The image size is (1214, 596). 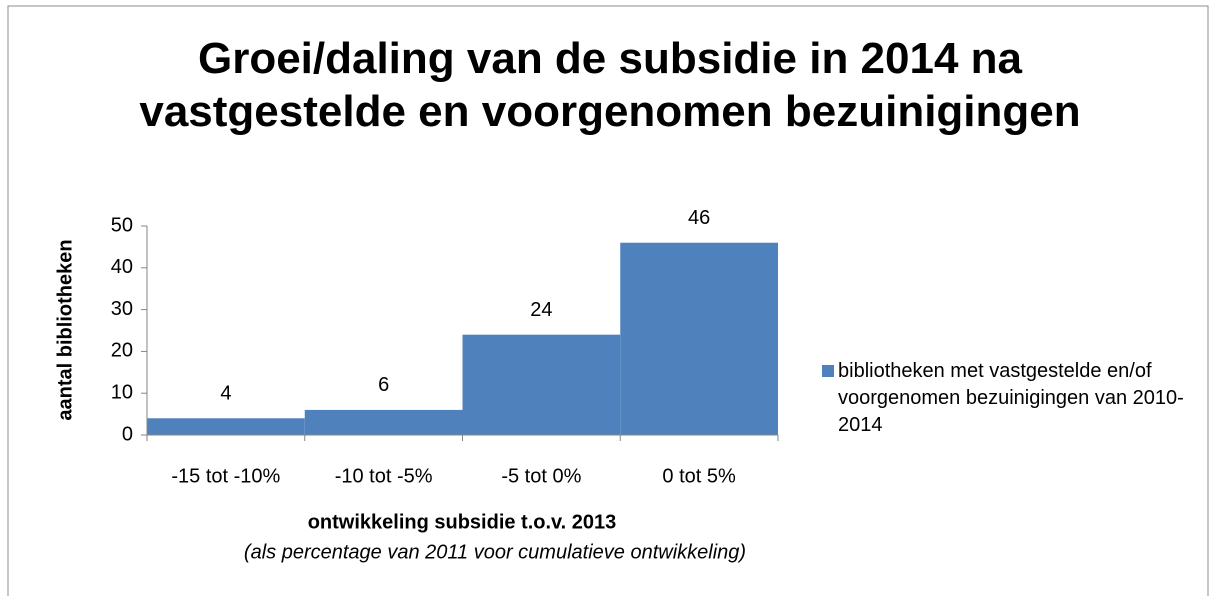 What do you see at coordinates (122, 225) in the screenshot?
I see `y-tick-label: 50` at bounding box center [122, 225].